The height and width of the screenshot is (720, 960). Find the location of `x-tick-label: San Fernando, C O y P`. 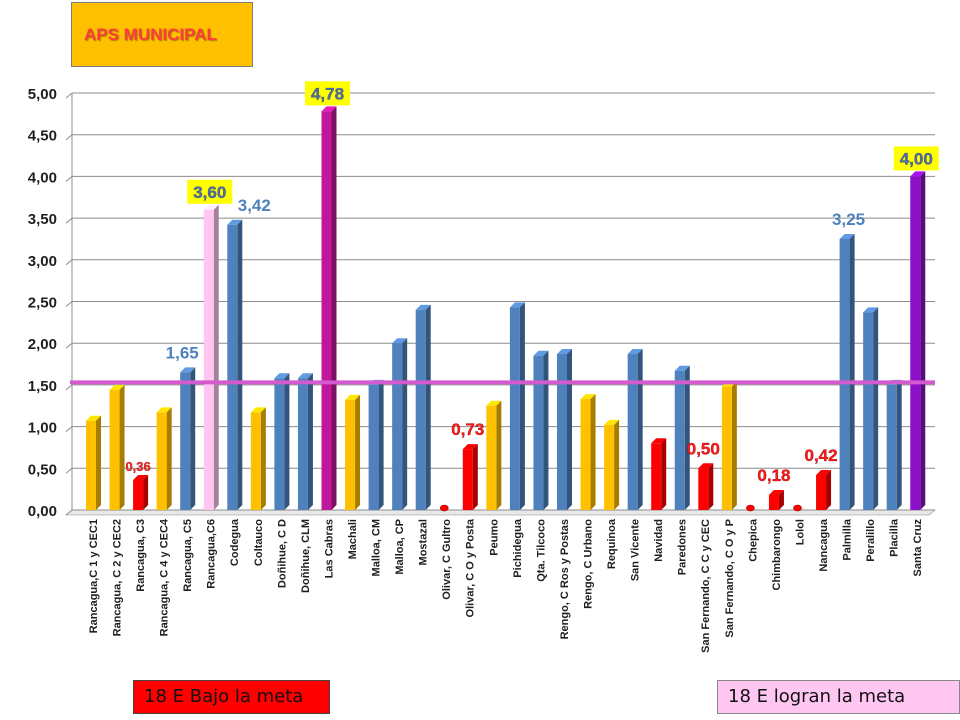

x-tick-label: San Fernando, C O y P is located at coordinates (730, 578).